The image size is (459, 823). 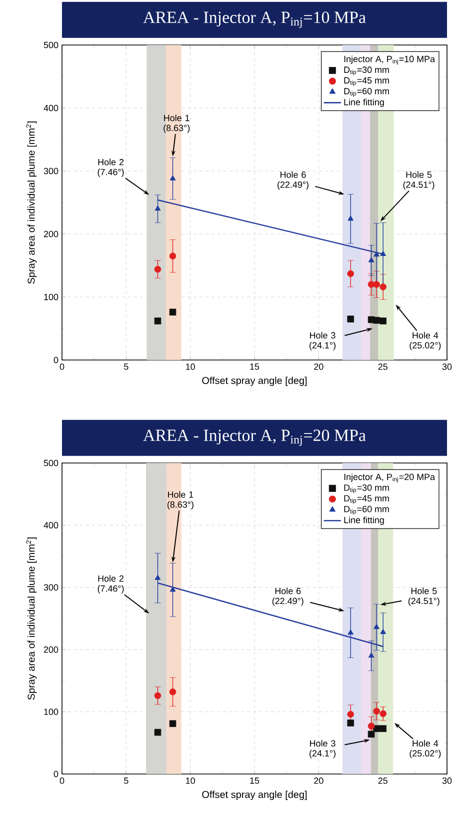 What do you see at coordinates (254, 20) in the screenshot?
I see `chart-title: AREA - Injector A, P$_{inj}$=10 MPa` at bounding box center [254, 20].